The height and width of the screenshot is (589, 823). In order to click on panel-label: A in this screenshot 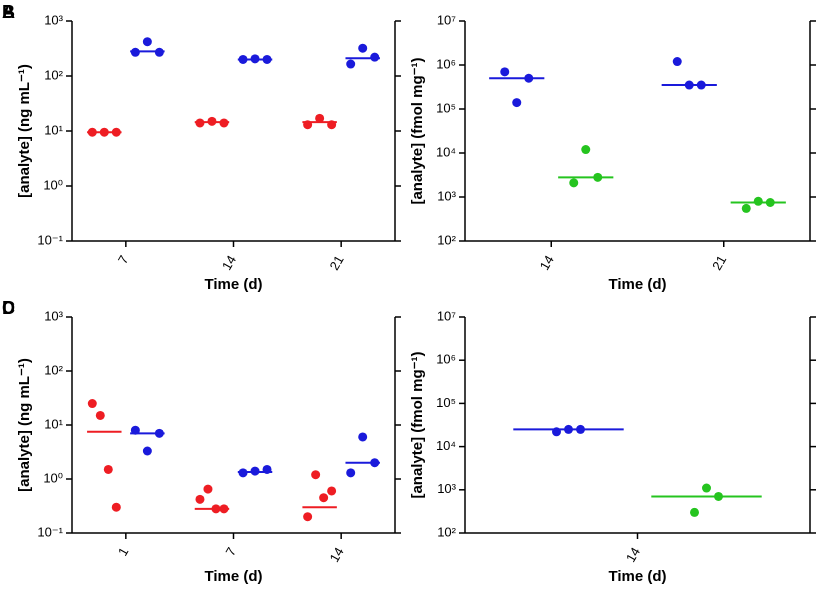, I will do `click(8, 12)`.